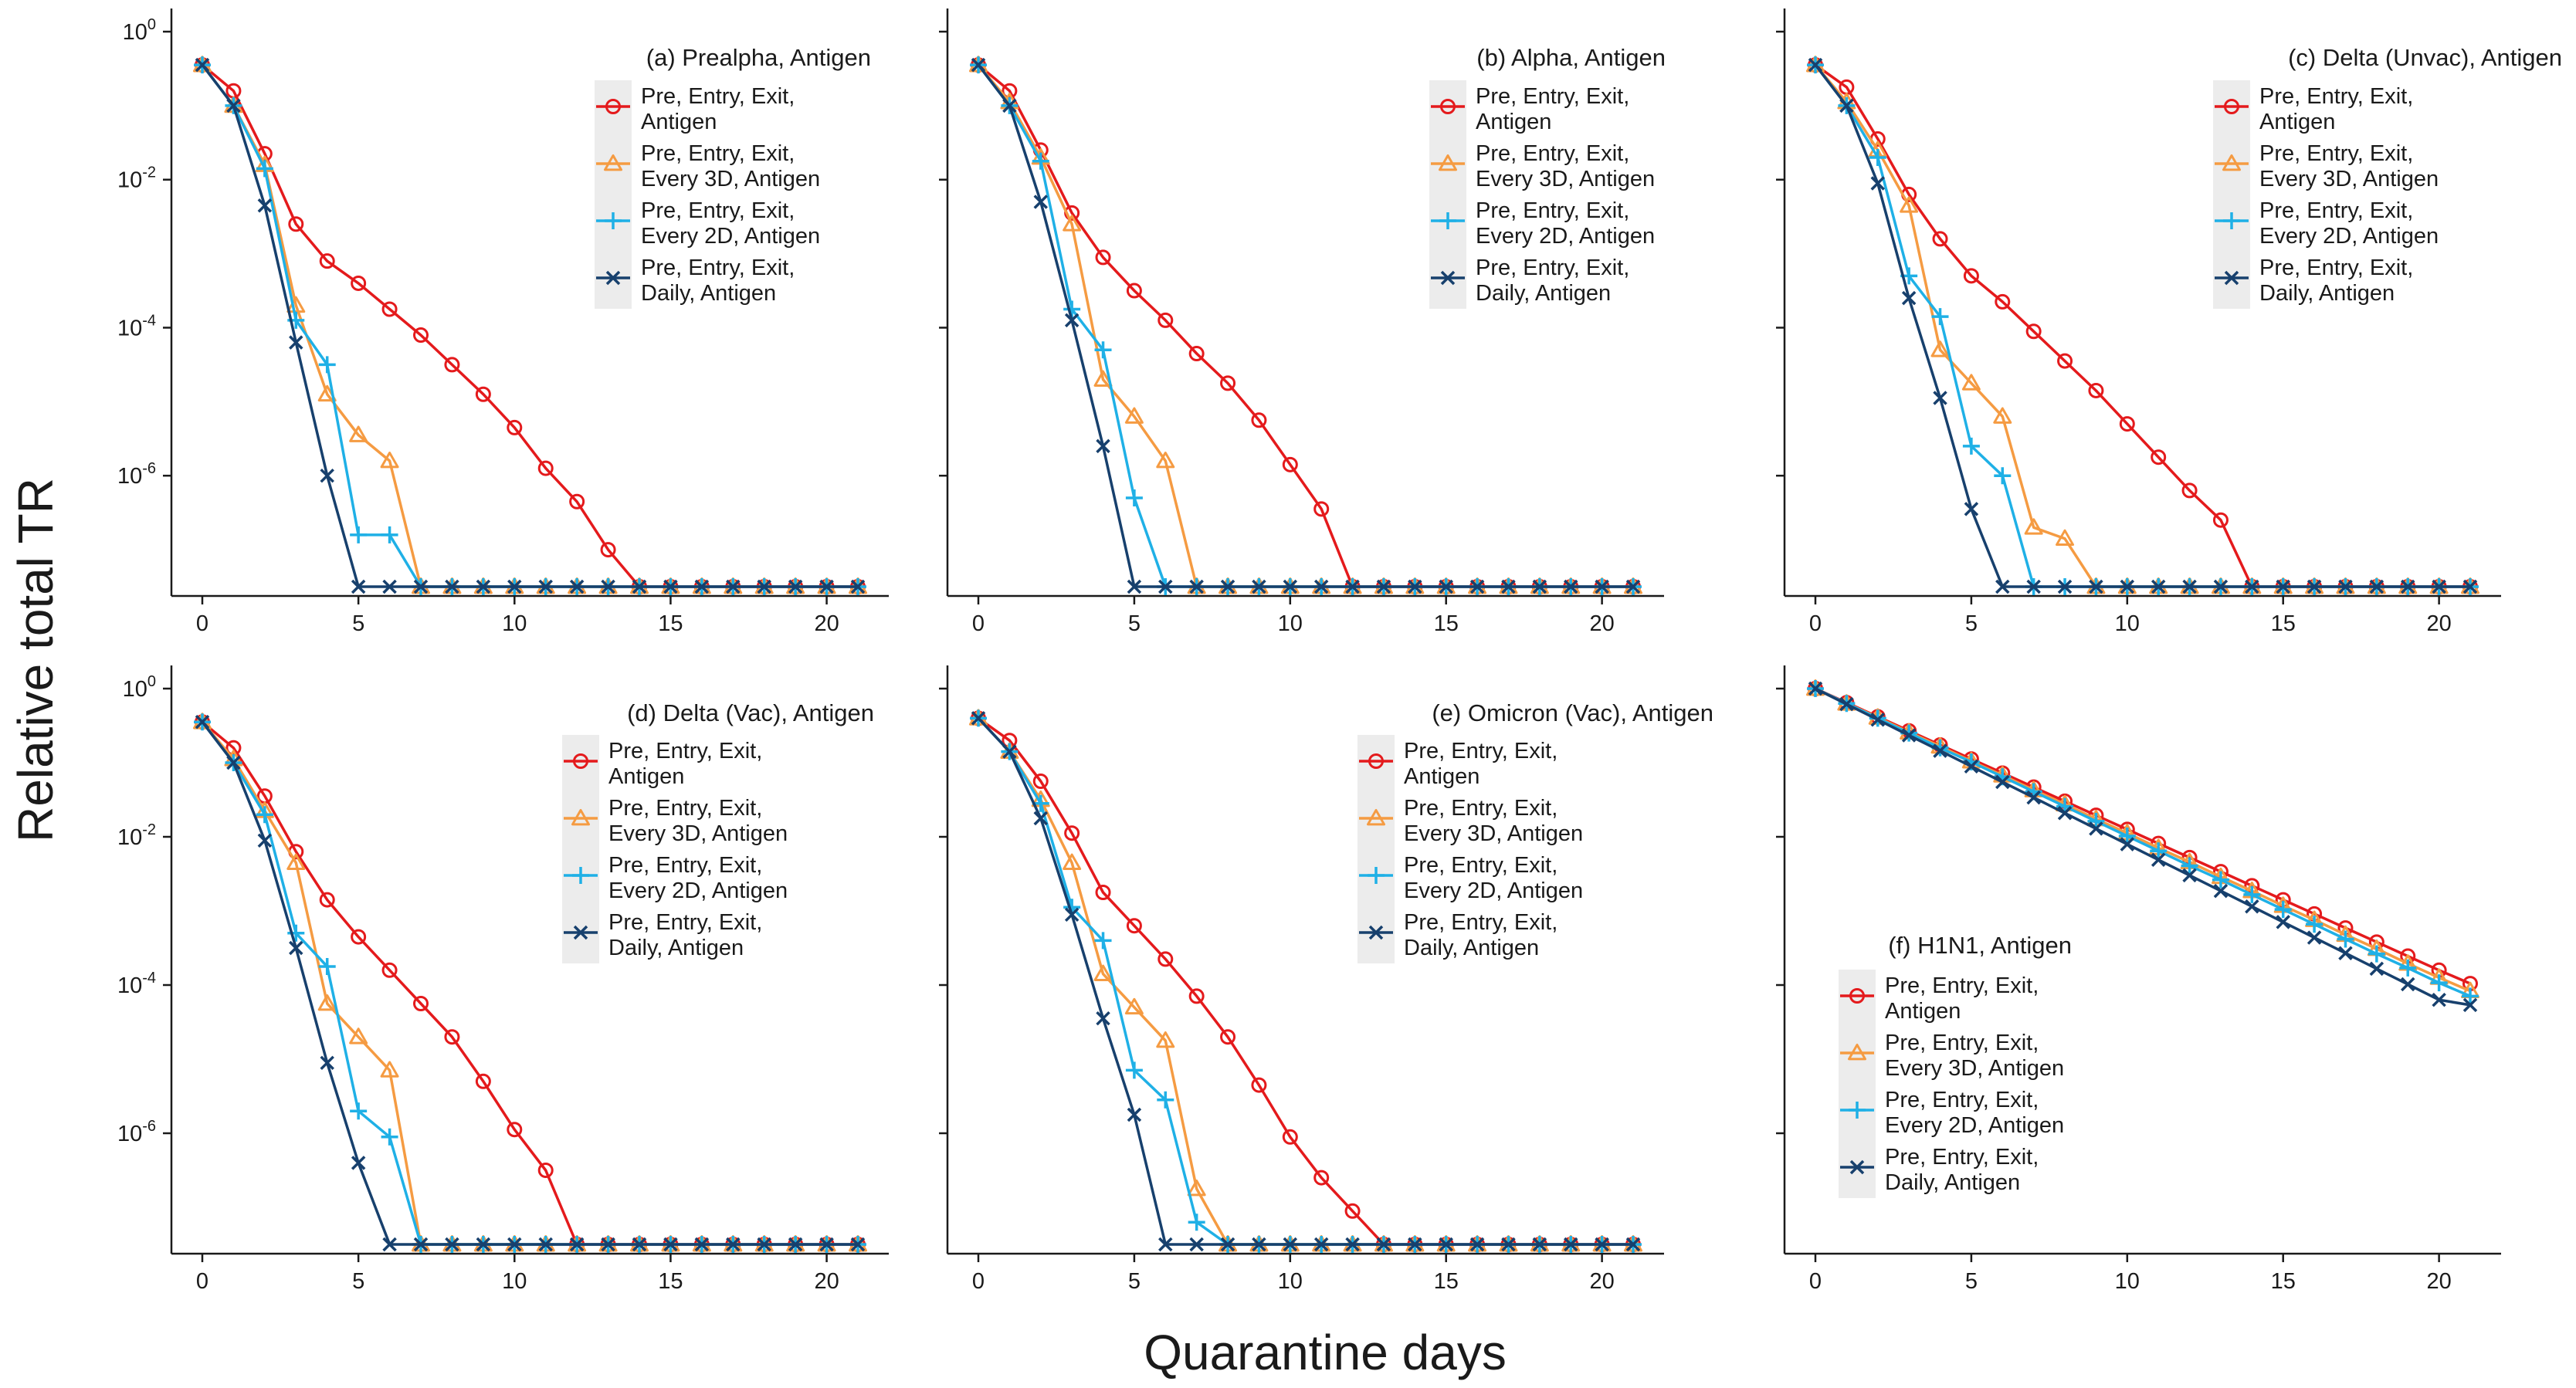 This screenshot has height=1388, width=2576. Describe the element at coordinates (1305, 980) in the screenshot. I see `series-every3d` at that location.